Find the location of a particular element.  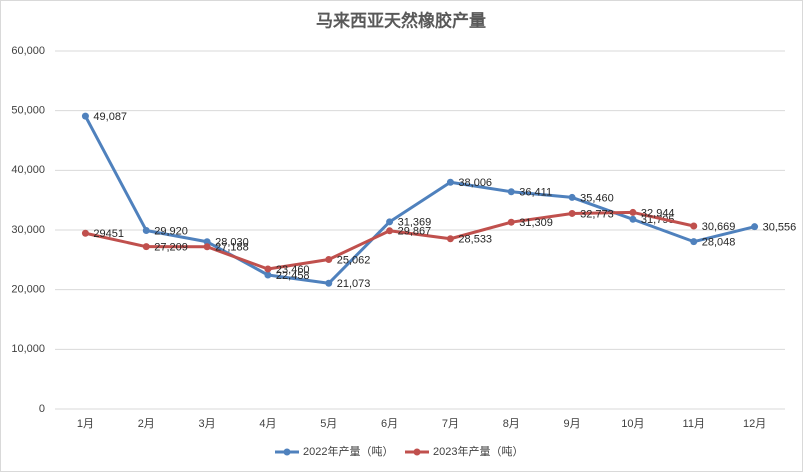

x-tick-label: 4月 is located at coordinates (267, 424).